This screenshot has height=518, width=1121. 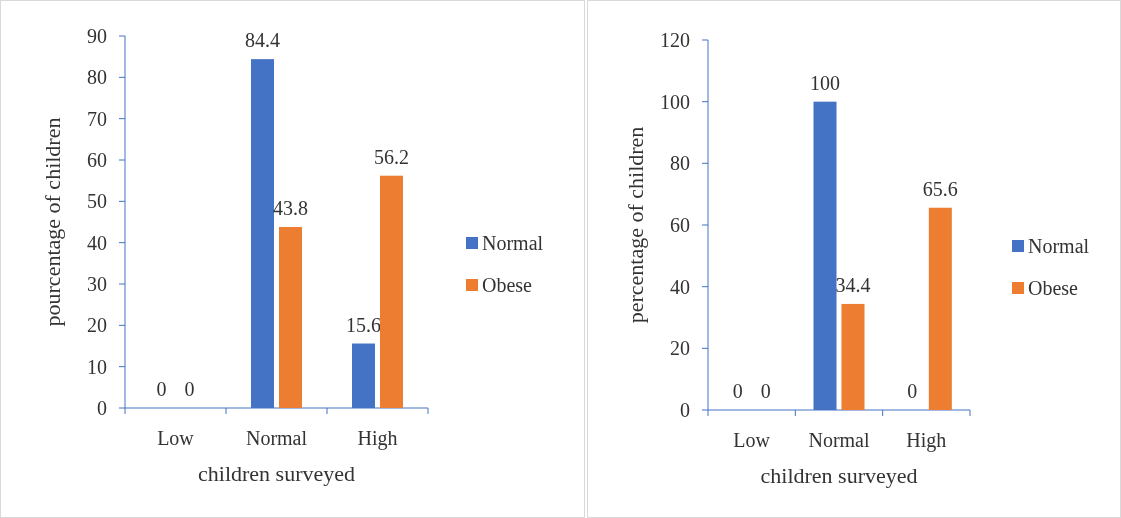 What do you see at coordinates (97, 118) in the screenshot?
I see `y-tick-label: 70` at bounding box center [97, 118].